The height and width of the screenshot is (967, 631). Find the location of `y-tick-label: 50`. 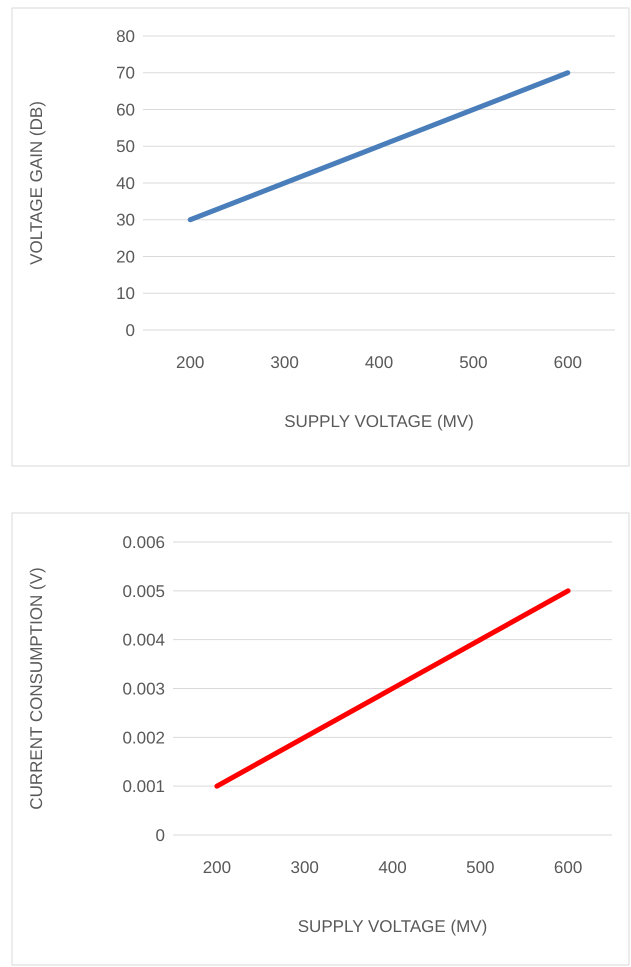

y-tick-label: 50 is located at coordinates (125, 146).